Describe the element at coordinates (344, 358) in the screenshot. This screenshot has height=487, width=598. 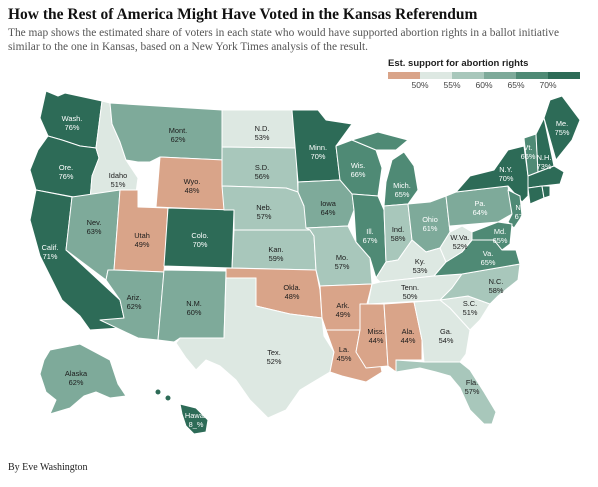
I see `state-value-la: 45%` at that location.